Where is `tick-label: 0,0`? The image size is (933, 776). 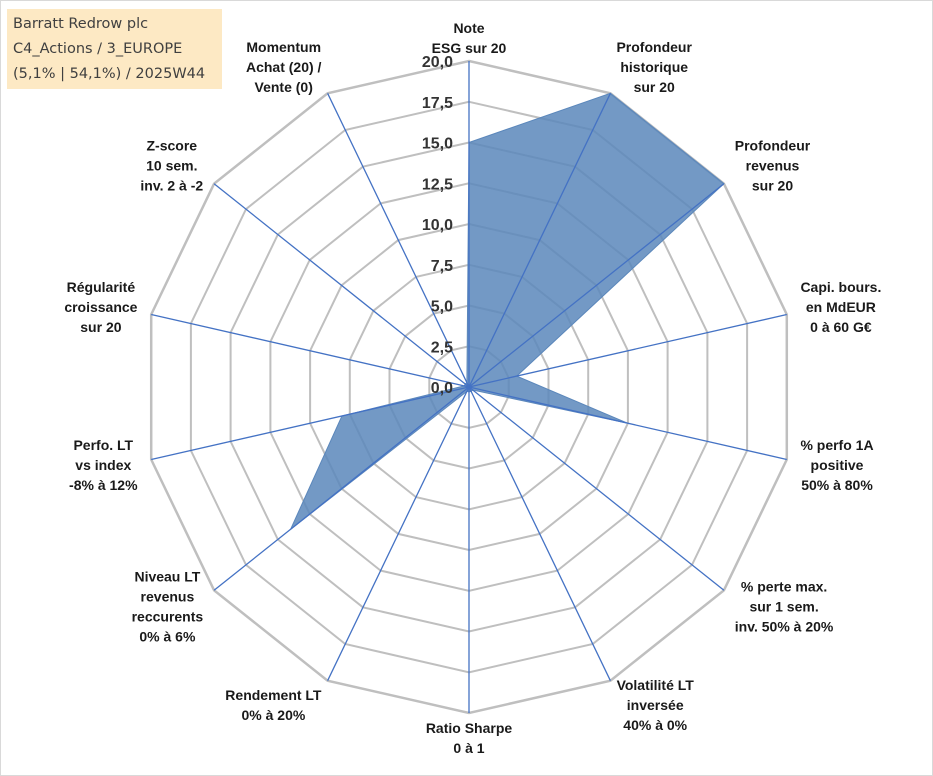
tick-label: 0,0 is located at coordinates (442, 388).